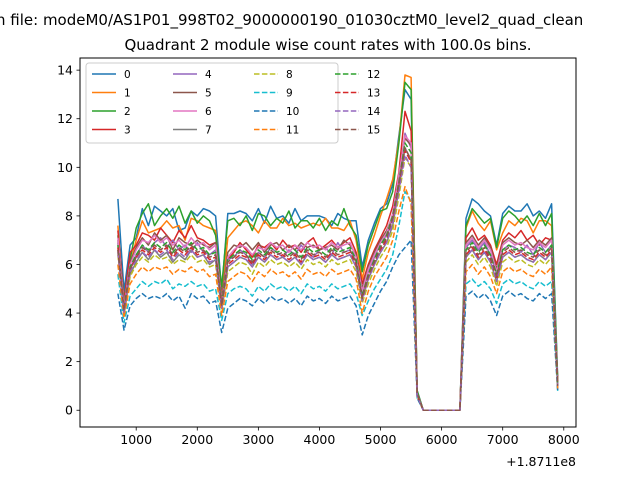 The height and width of the screenshot is (480, 640). I want to click on legend-label-15: 15, so click(373, 131).